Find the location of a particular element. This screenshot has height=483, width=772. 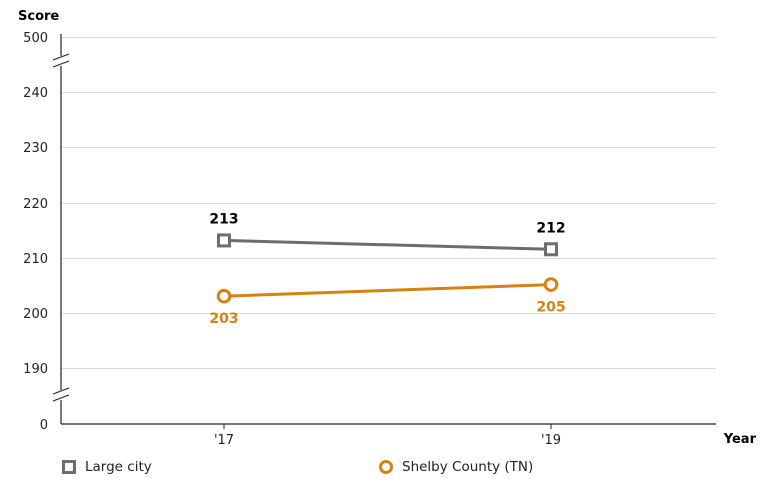

y-axis-title: Score is located at coordinates (38, 16).